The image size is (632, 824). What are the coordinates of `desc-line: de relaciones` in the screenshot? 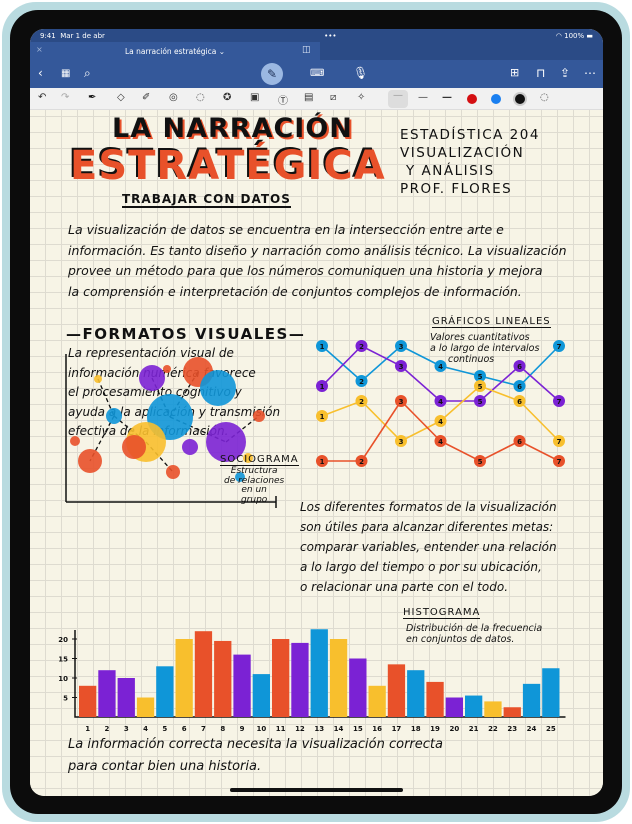 It's located at (254, 480).